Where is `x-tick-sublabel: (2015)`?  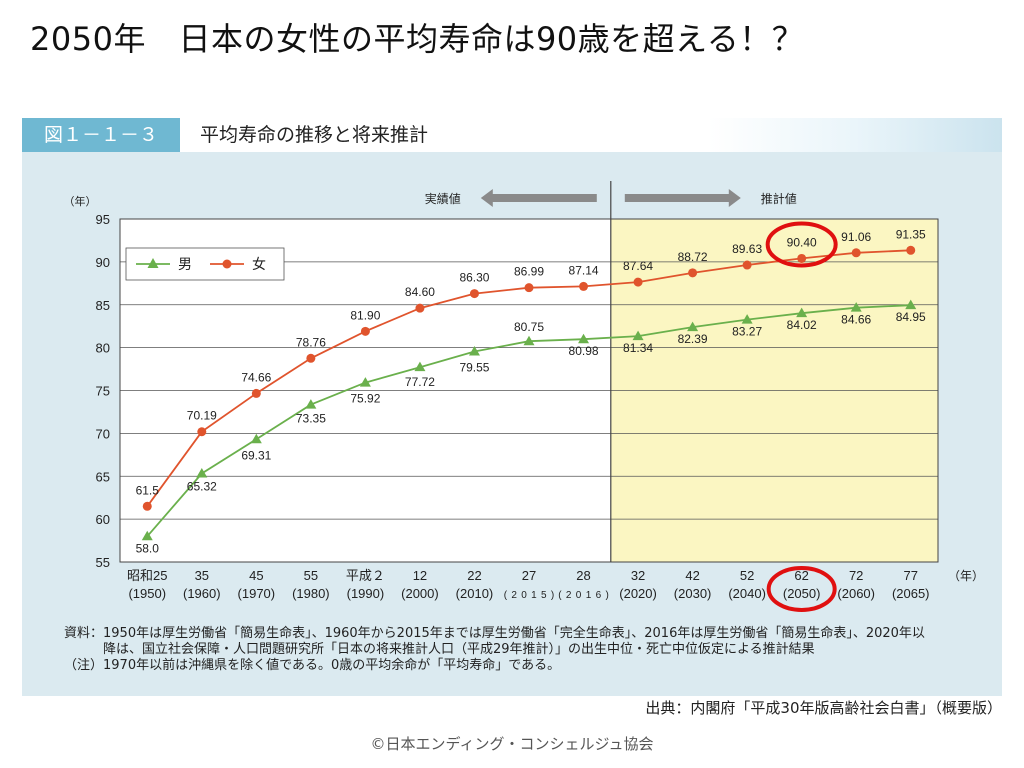 x-tick-sublabel: (2015) is located at coordinates (529, 595).